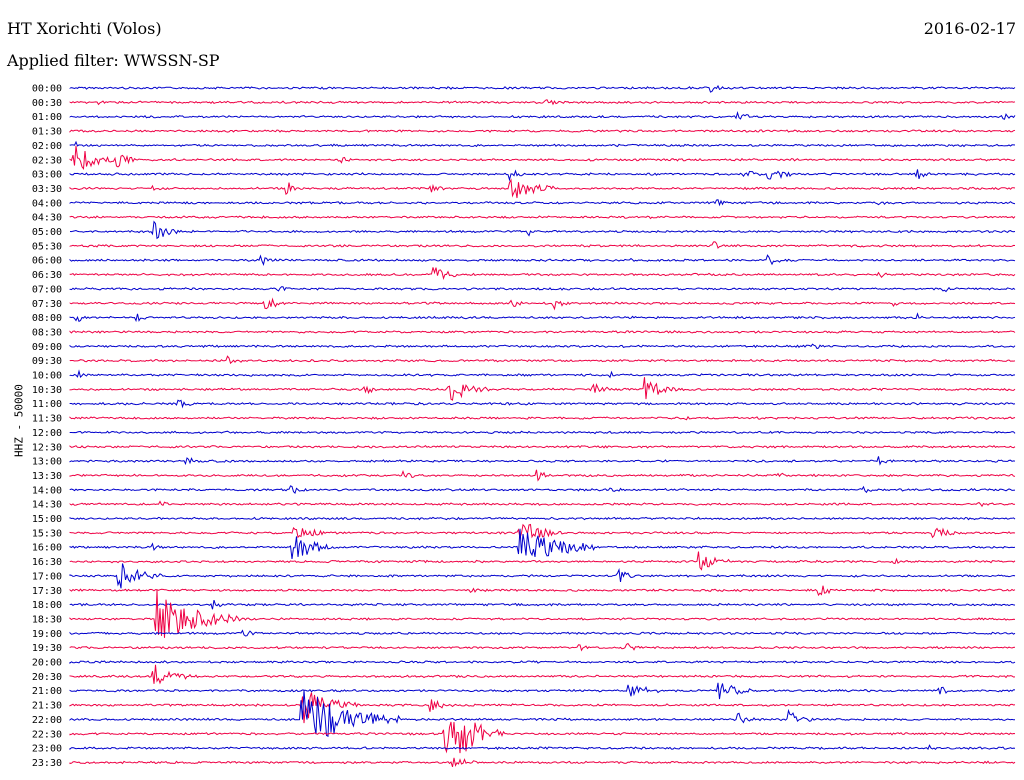 The width and height of the screenshot is (1024, 780). Describe the element at coordinates (47, 289) in the screenshot. I see `time-label: 07:00` at that location.